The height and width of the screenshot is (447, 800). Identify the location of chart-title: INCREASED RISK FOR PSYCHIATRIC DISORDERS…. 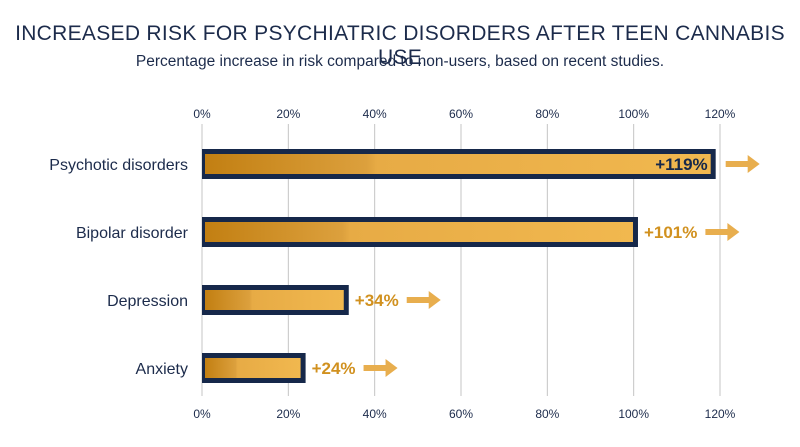
(400, 45).